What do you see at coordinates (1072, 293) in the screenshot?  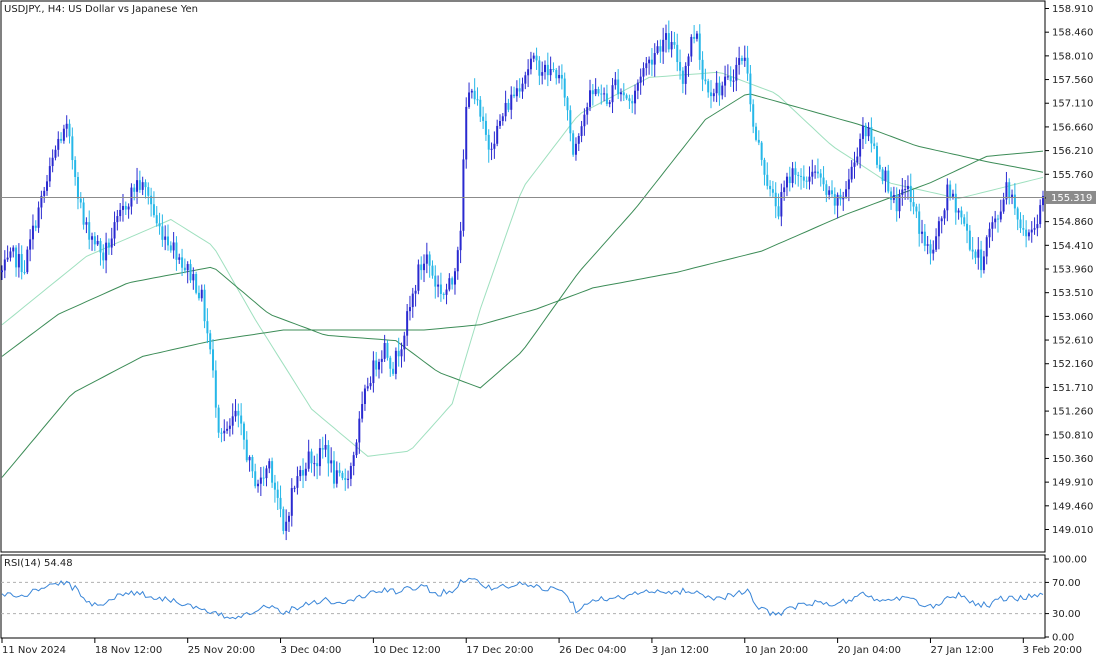 I see `price-tick-label: 153.510` at bounding box center [1072, 293].